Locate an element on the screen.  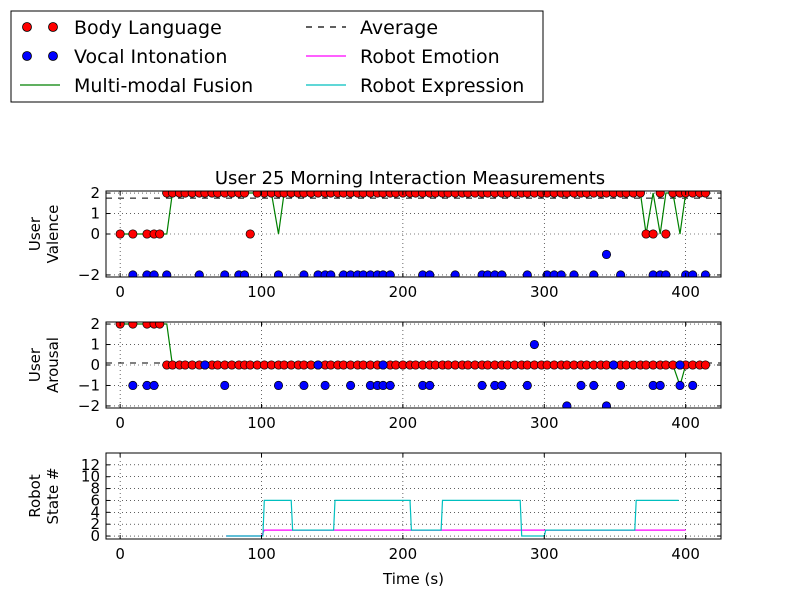
y-tick-label: 8 is located at coordinates (95, 489).